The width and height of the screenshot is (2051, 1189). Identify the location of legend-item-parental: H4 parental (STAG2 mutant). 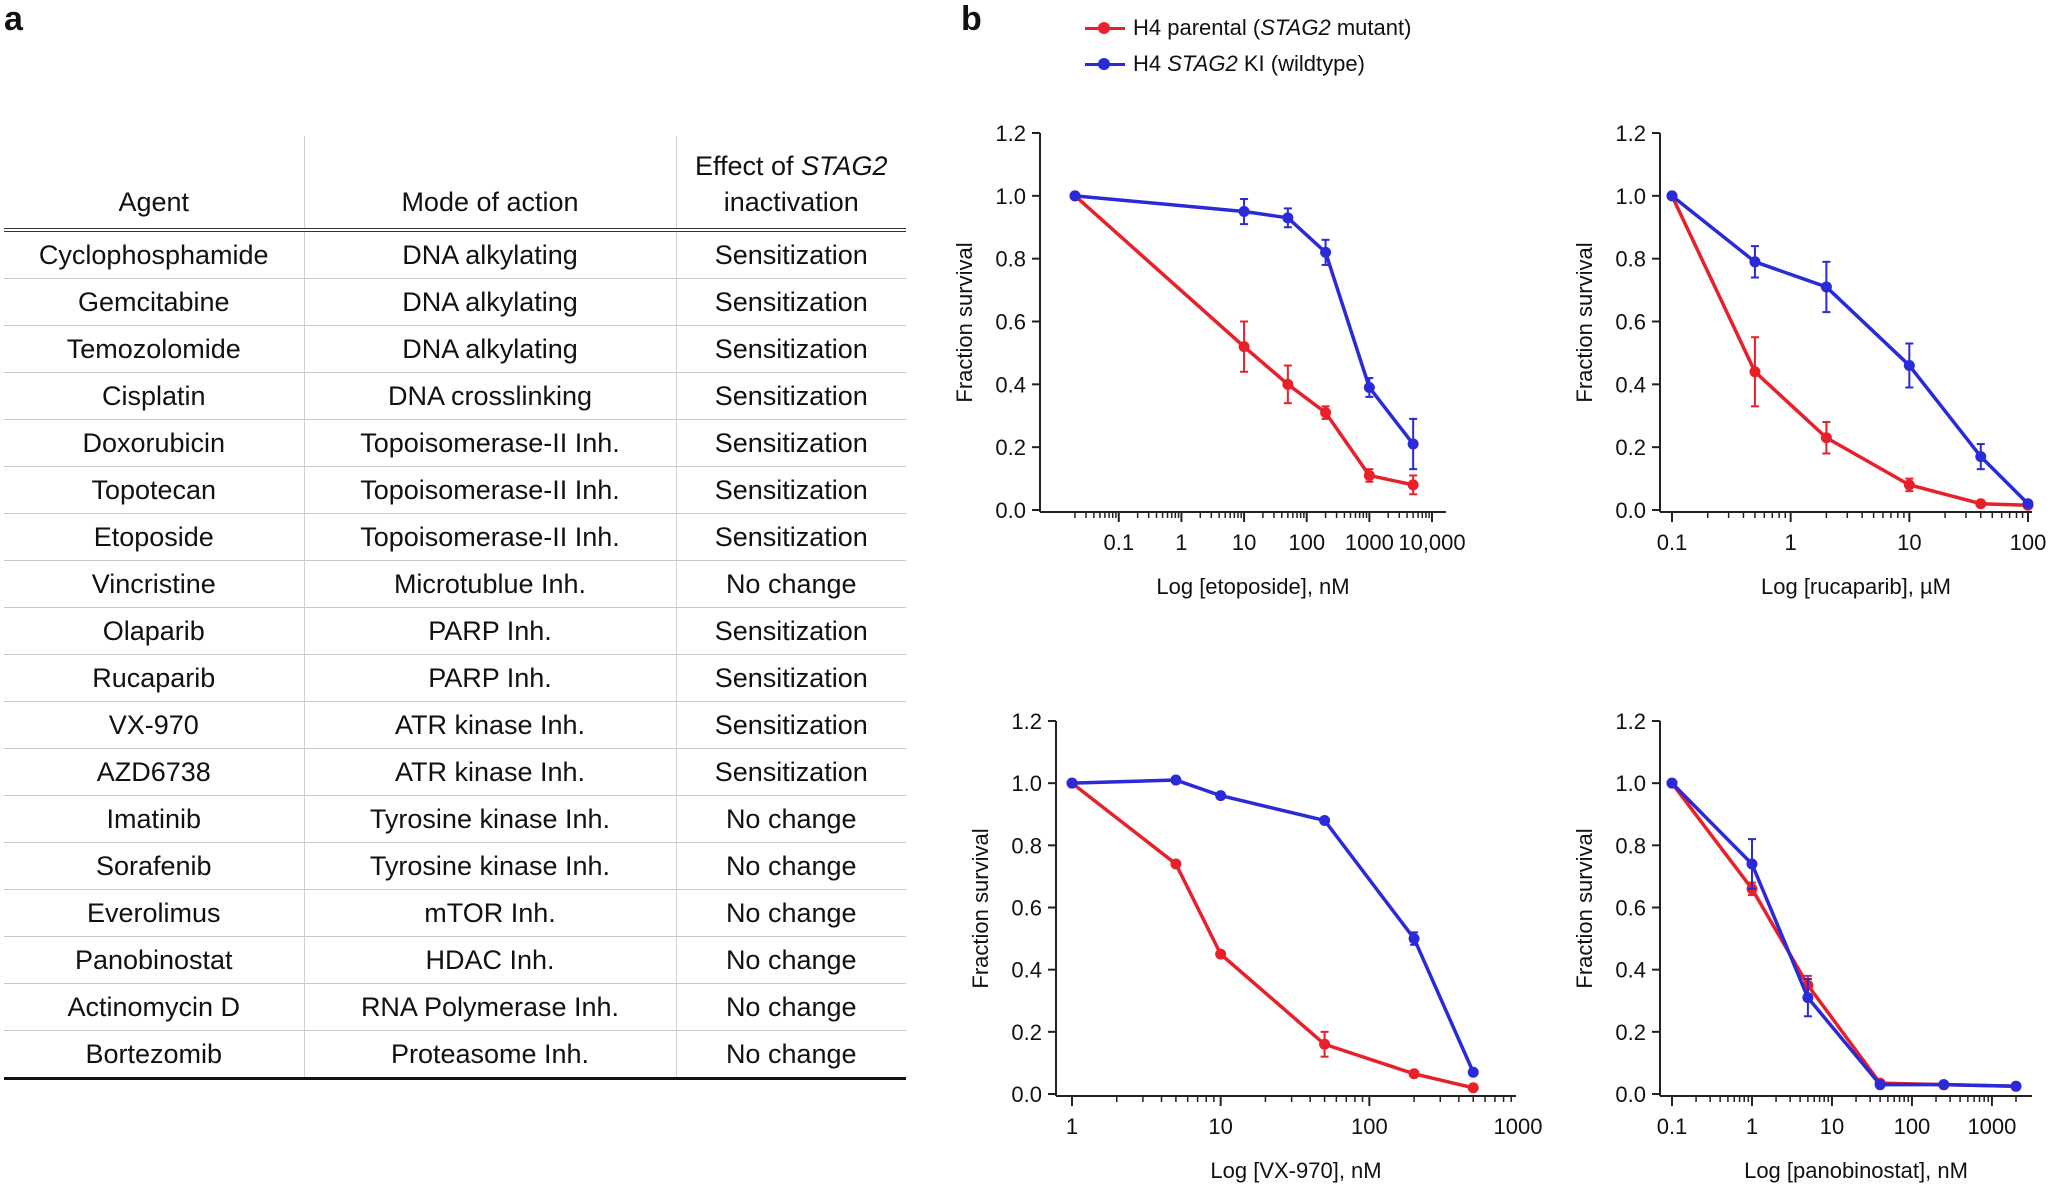
(1248, 28).